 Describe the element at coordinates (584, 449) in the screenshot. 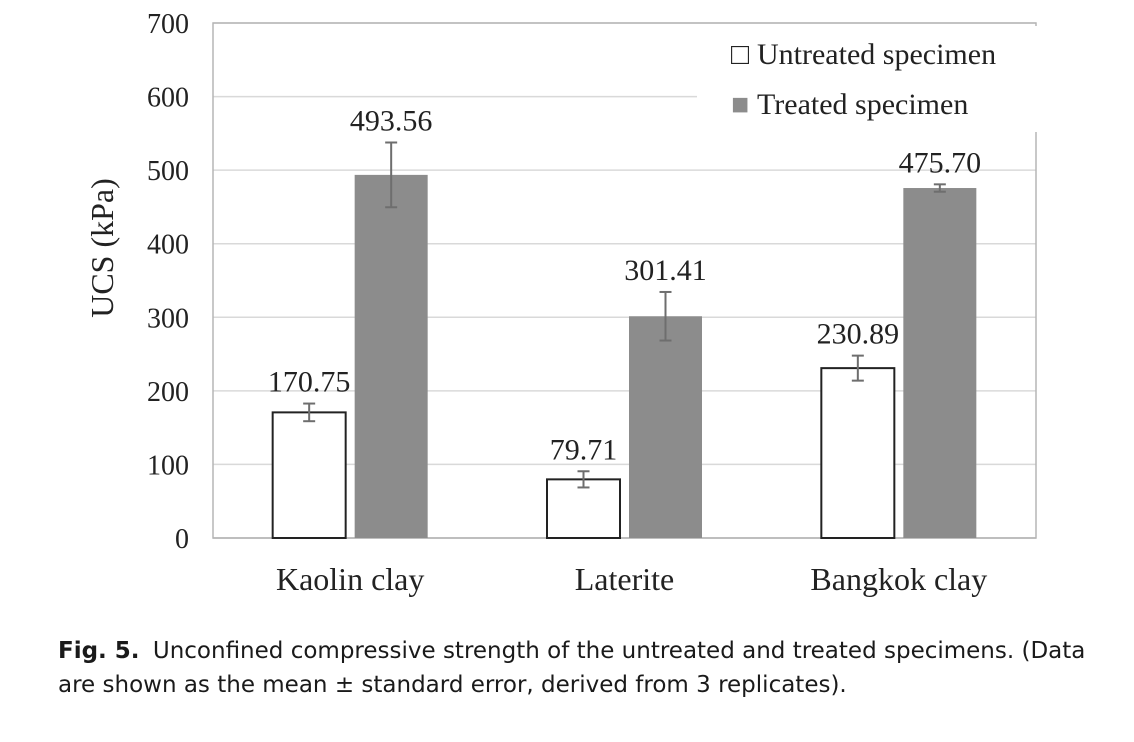

I see `data-label: 79.71` at that location.